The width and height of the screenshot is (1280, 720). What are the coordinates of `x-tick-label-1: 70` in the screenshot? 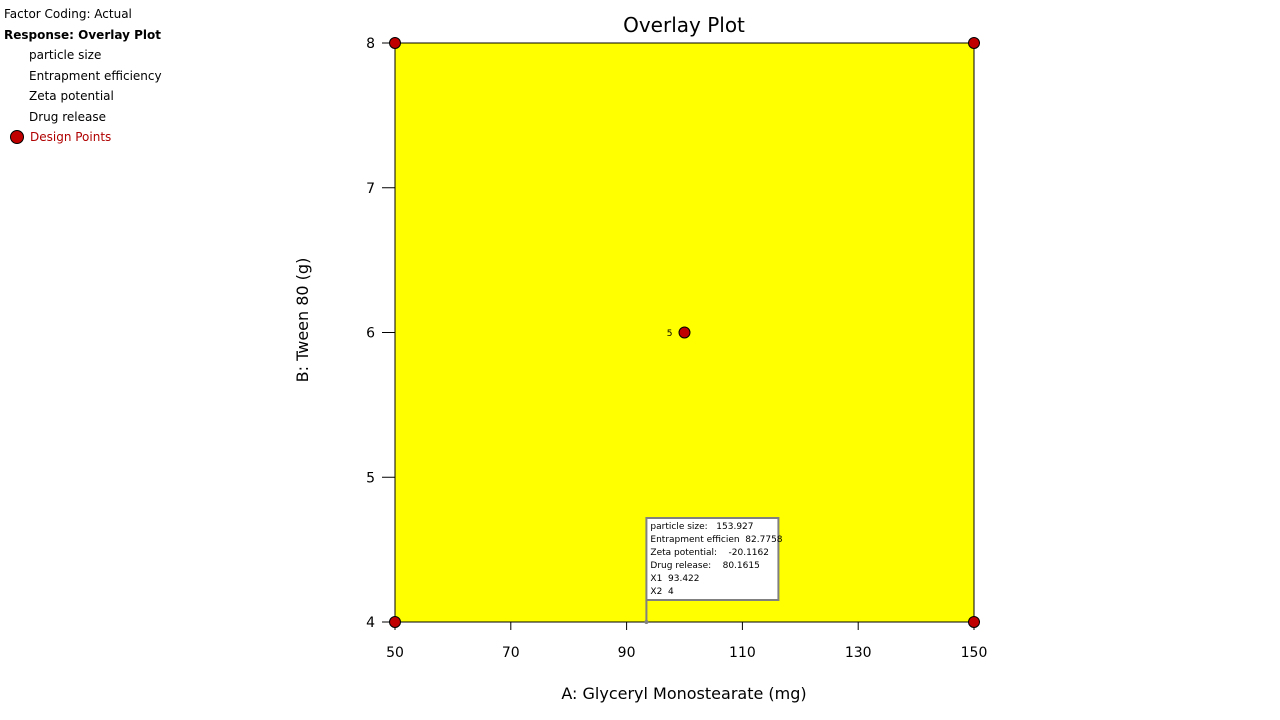 It's located at (511, 653).